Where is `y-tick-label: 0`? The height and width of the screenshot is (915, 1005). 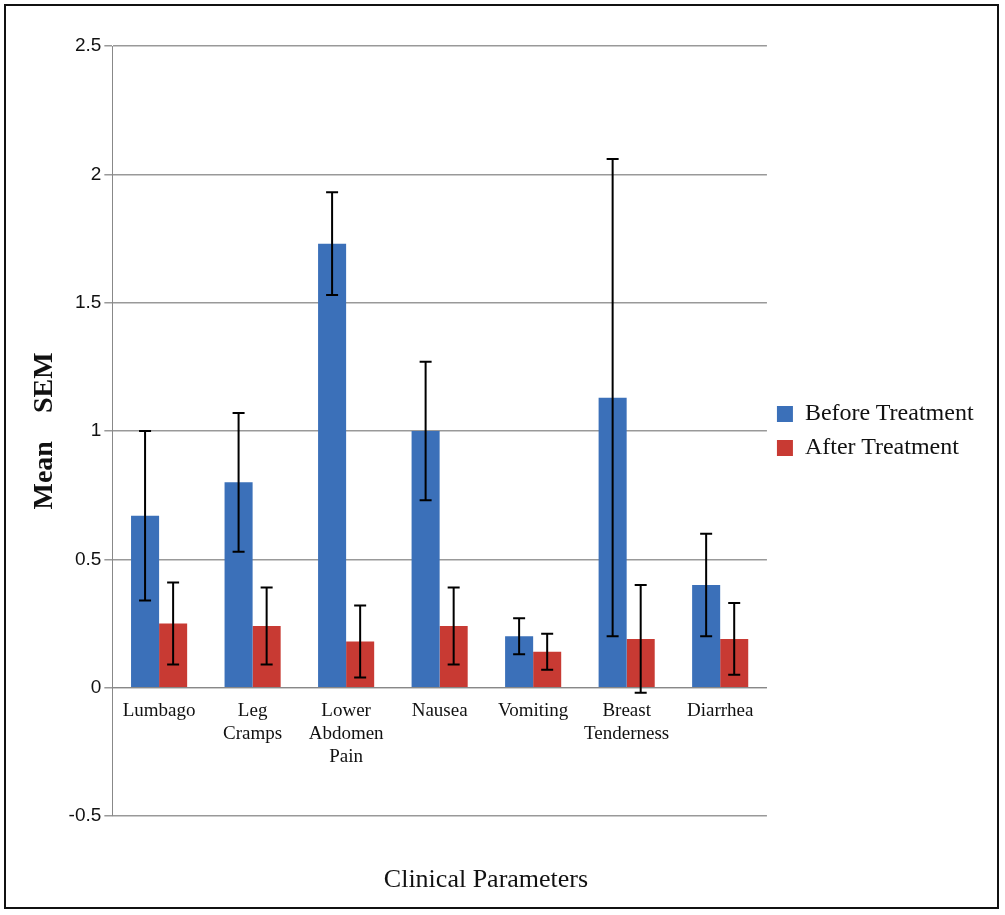
y-tick-label: 0 is located at coordinates (96, 686).